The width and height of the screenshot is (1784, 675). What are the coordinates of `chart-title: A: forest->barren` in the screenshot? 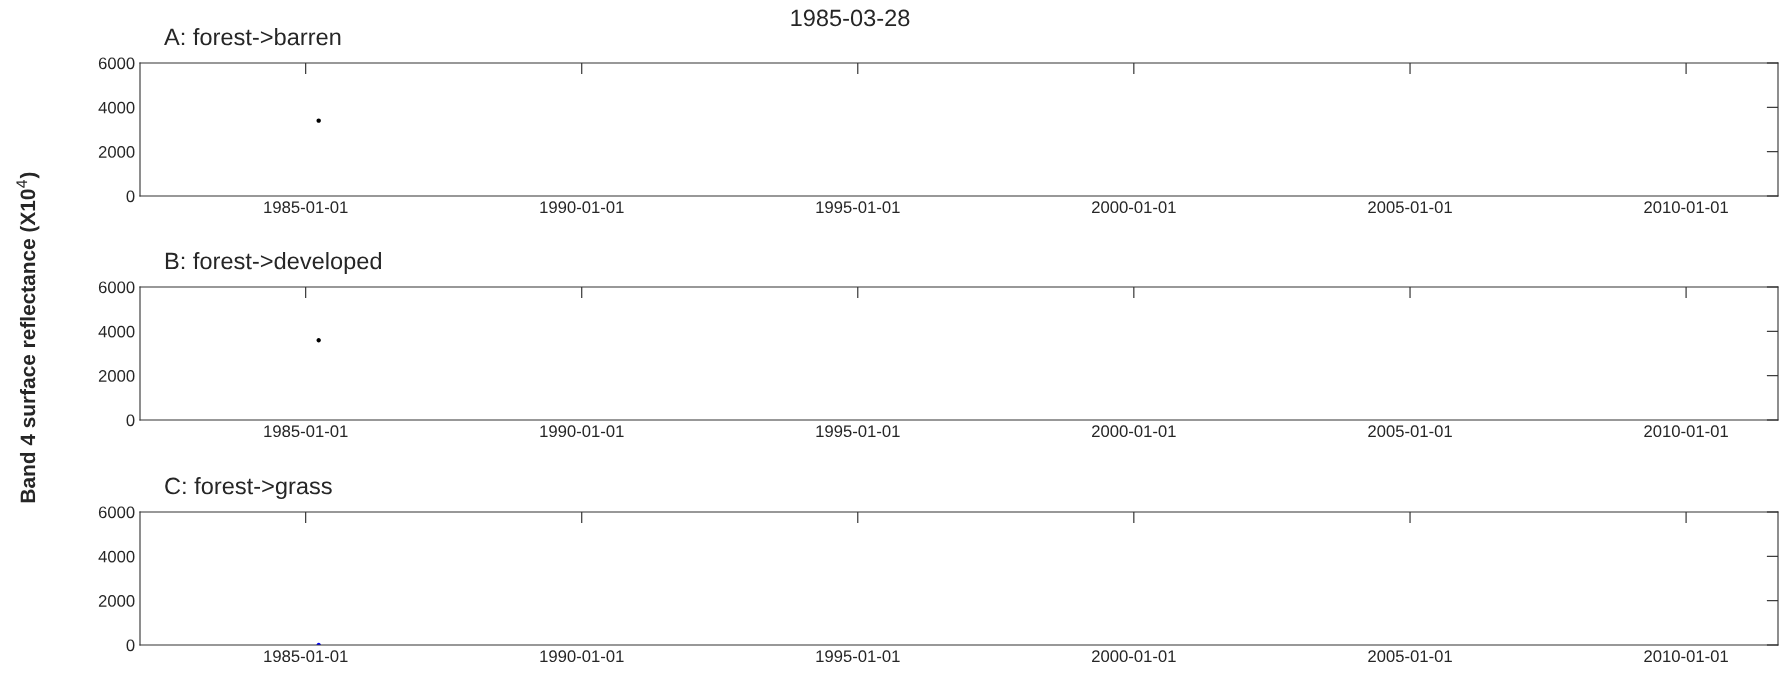 It's located at (252, 37).